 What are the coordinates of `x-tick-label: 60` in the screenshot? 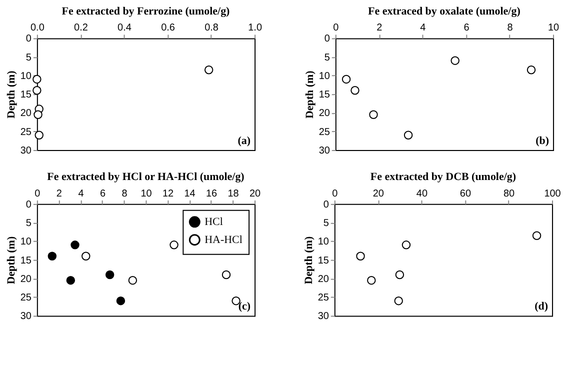 It's located at (466, 194).